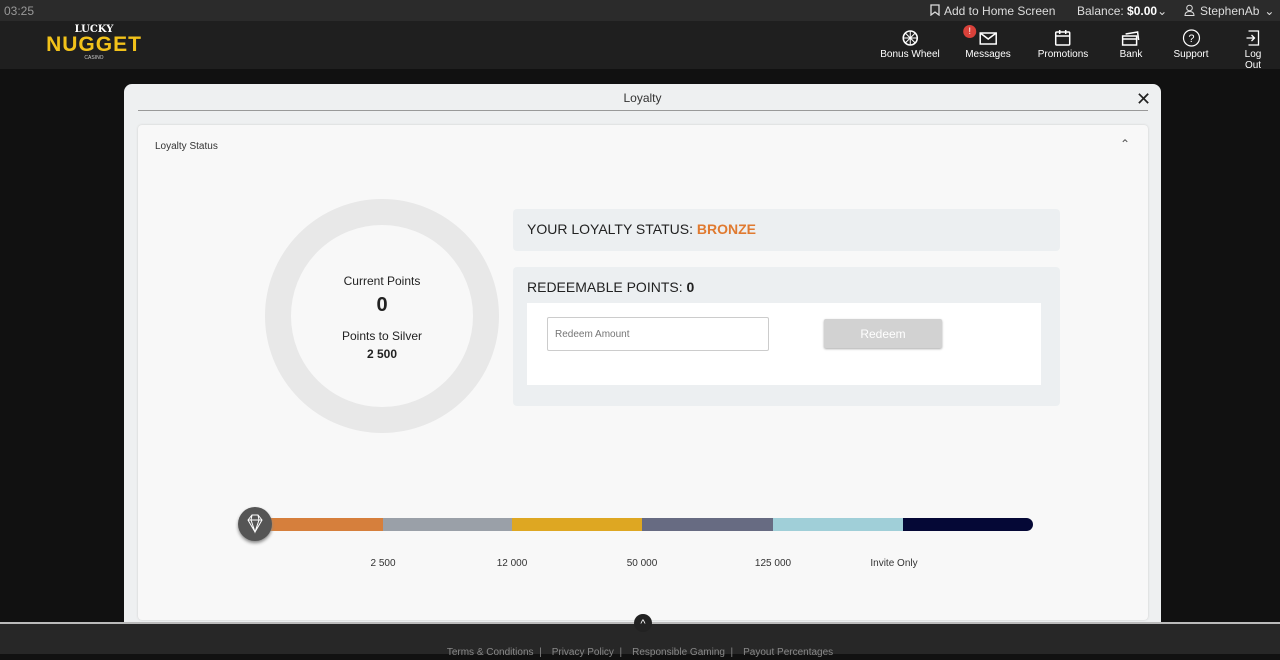 The width and height of the screenshot is (1280, 660). I want to click on status-label: YOUR LOYALTY STATUS:, so click(610, 229).